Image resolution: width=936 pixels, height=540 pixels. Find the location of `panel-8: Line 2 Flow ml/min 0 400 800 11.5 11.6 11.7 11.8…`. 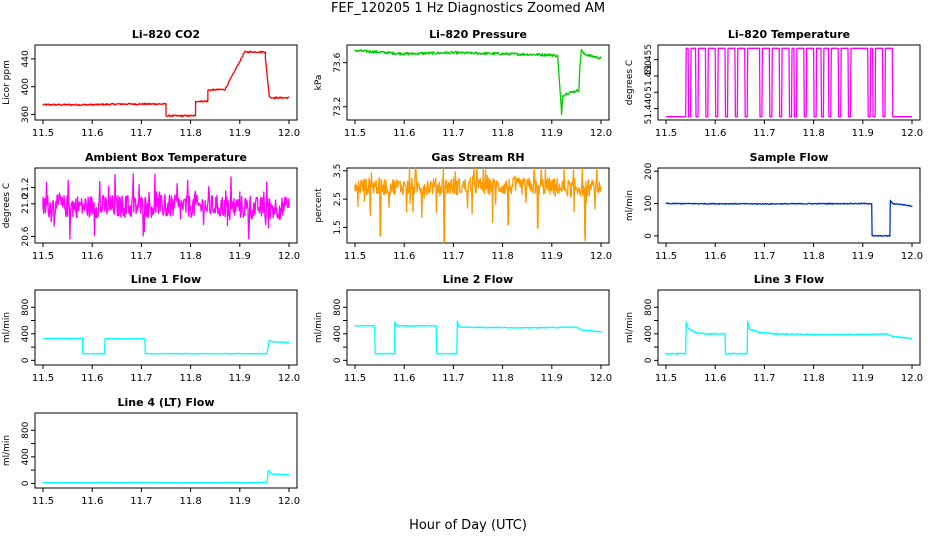

panel-8: Line 2 Flow ml/min 0 400 800 11.5 11.6 11.7 11.8… is located at coordinates (463, 328).